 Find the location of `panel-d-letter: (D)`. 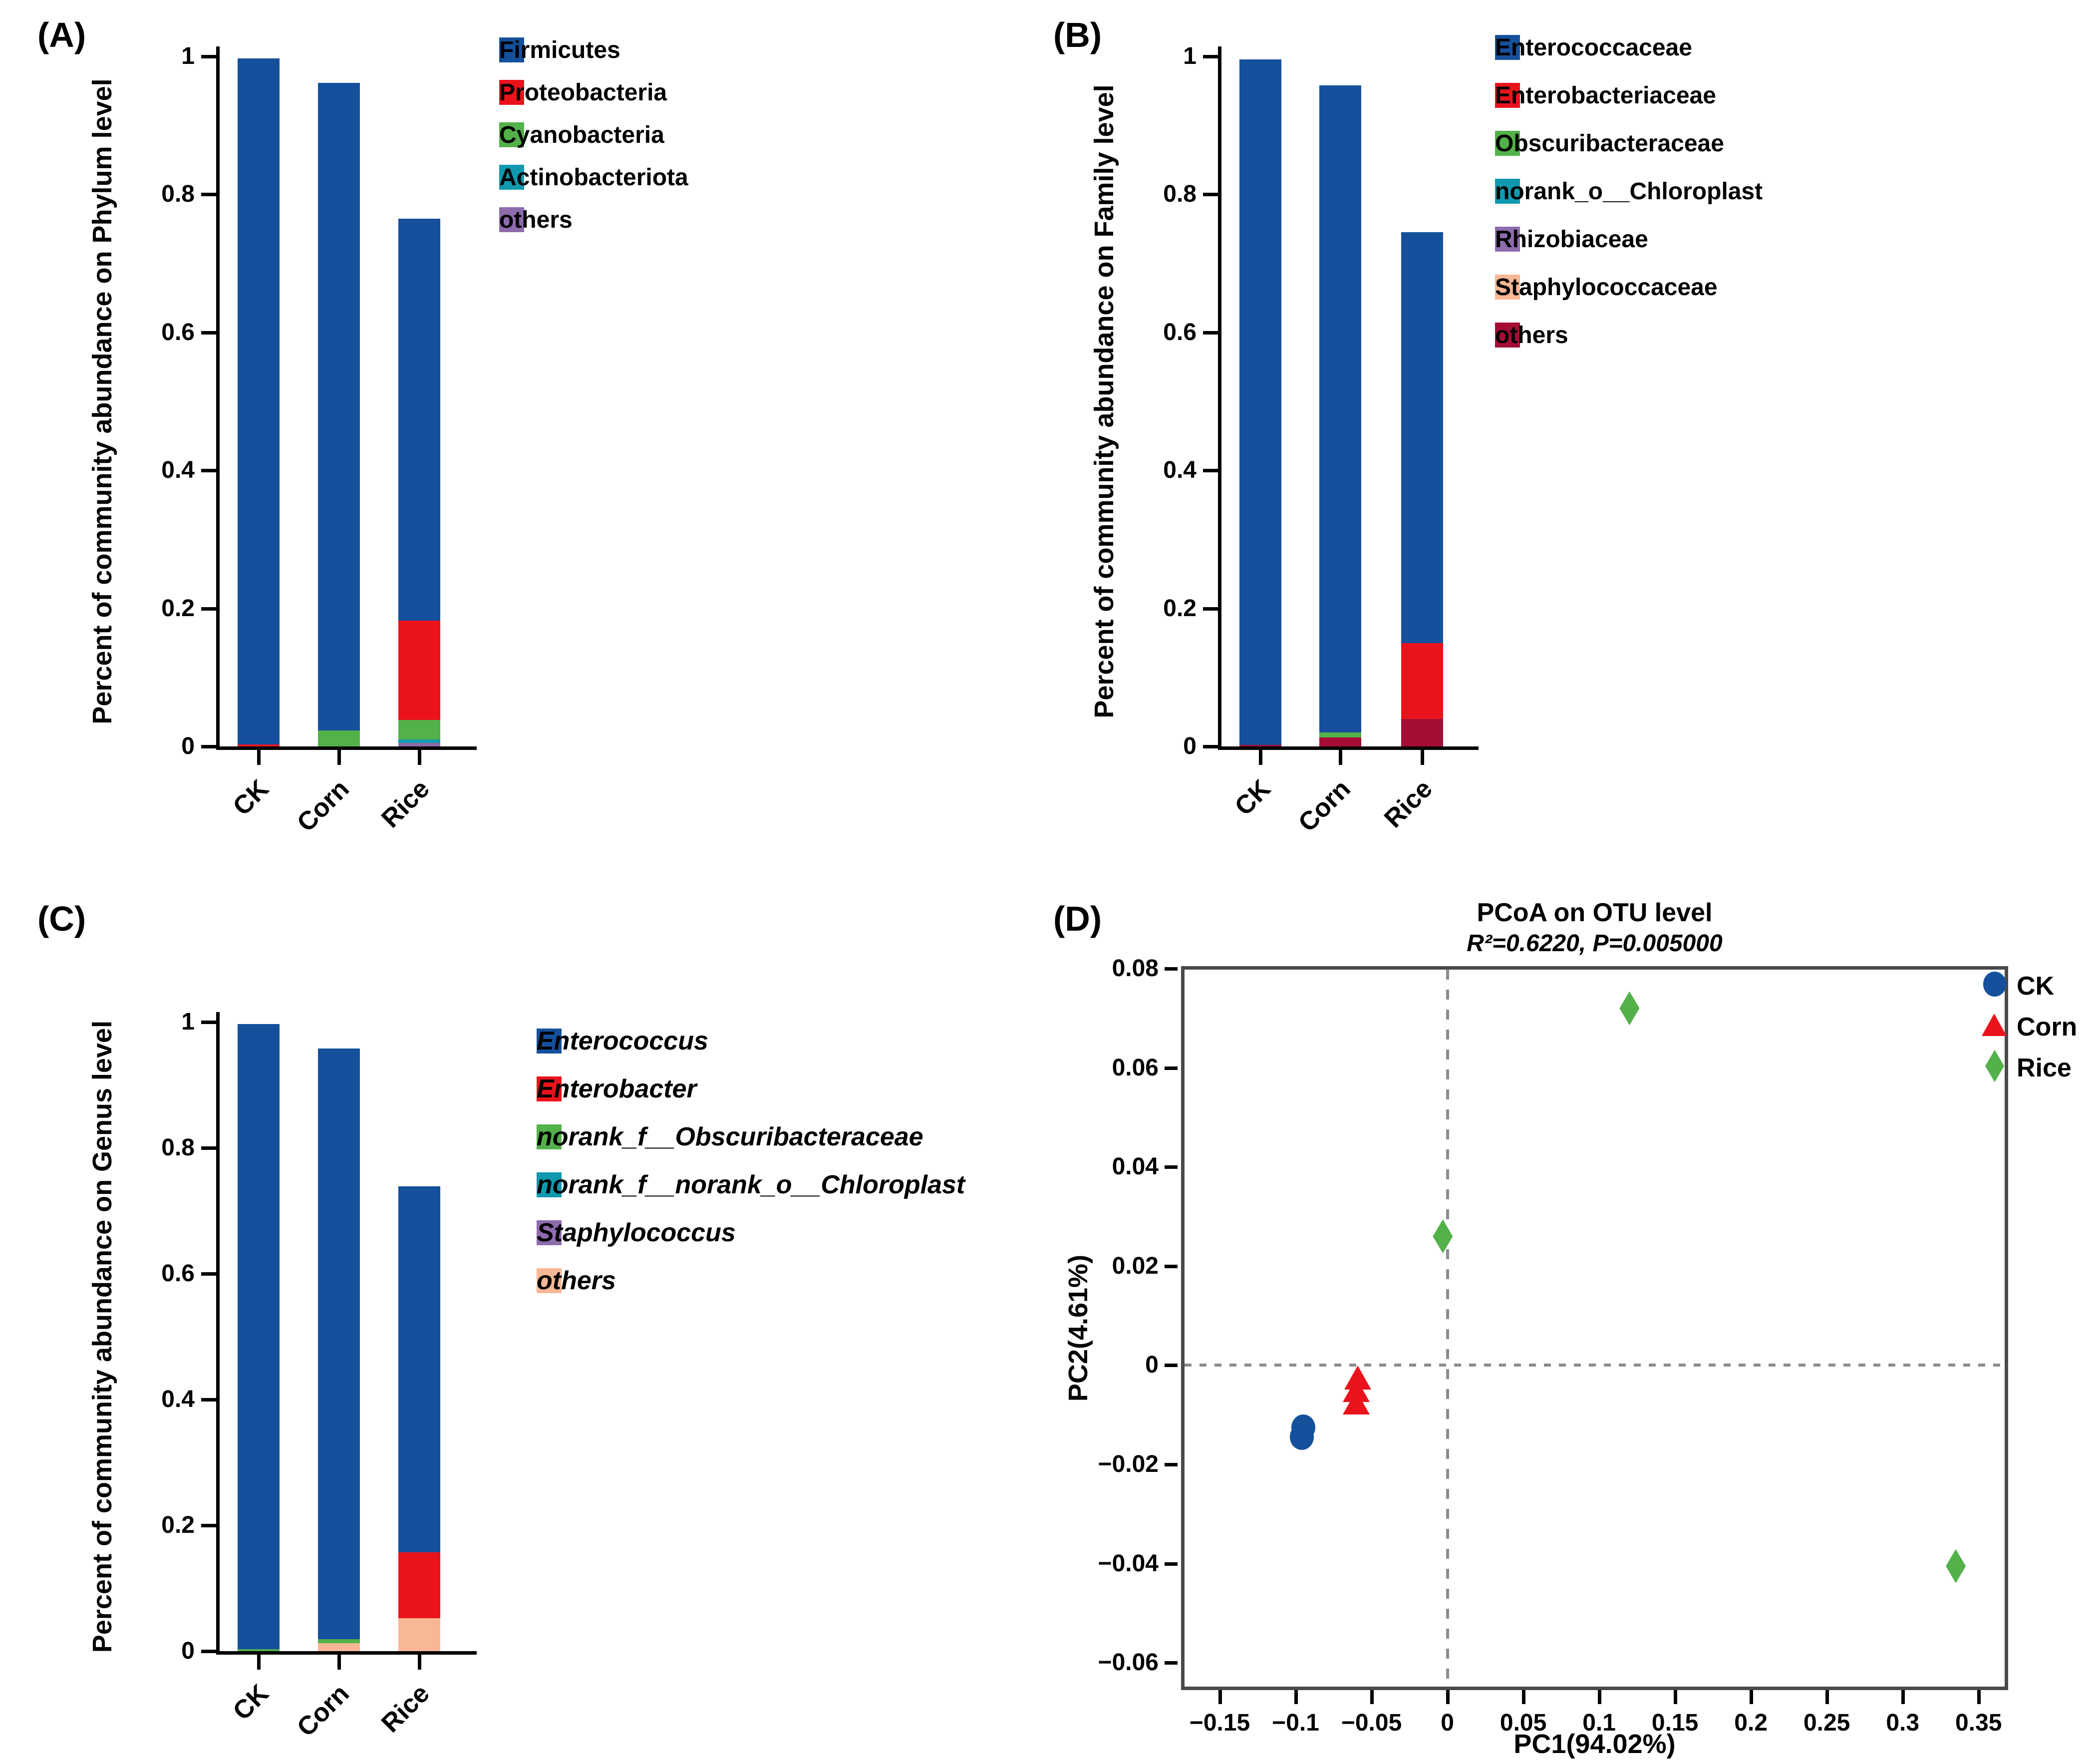

panel-d-letter: (D) is located at coordinates (1077, 918).